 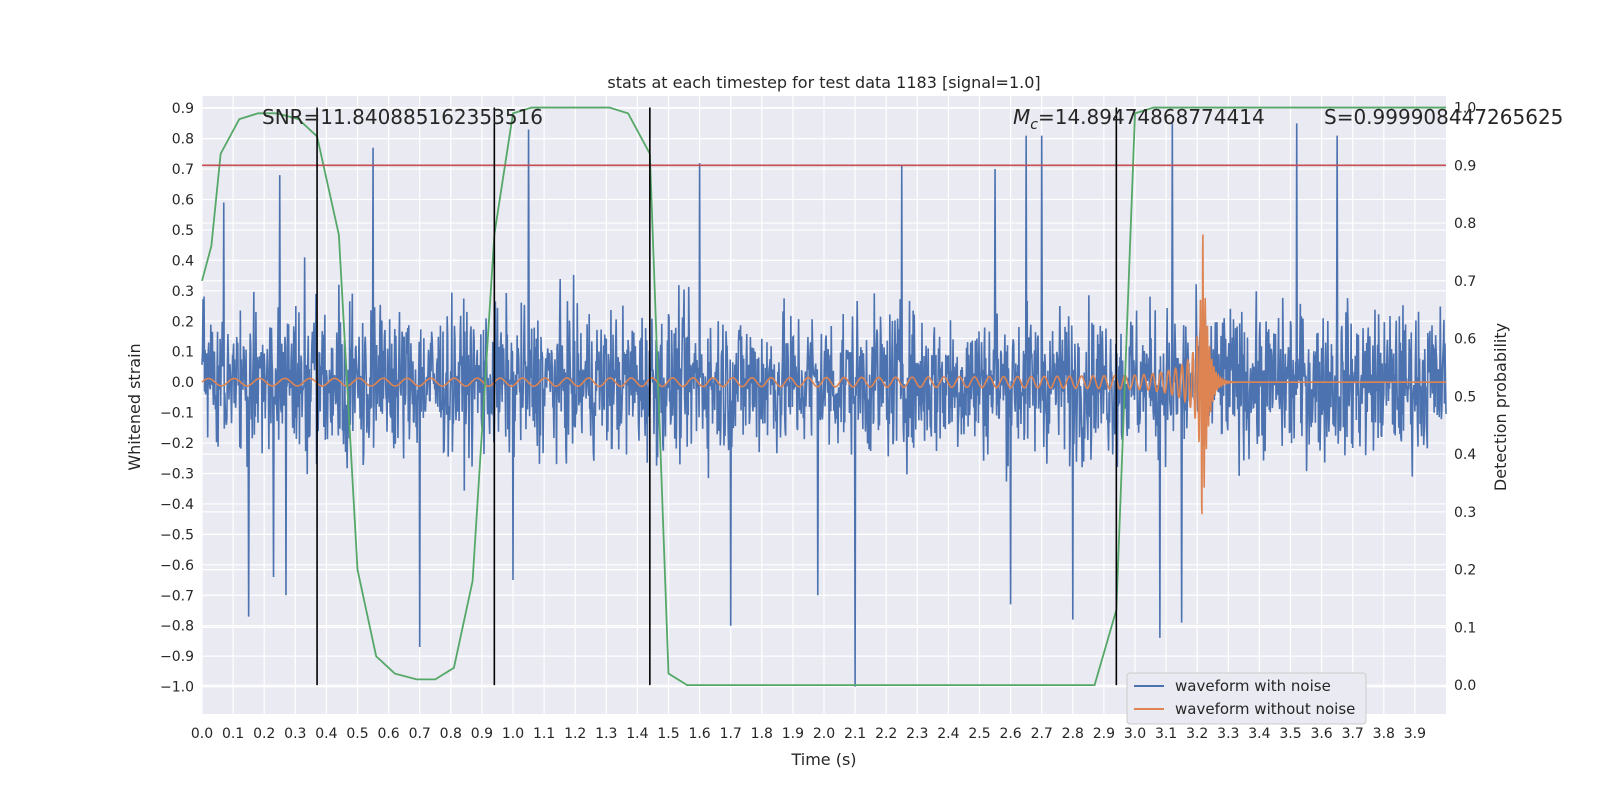 What do you see at coordinates (1443, 117) in the screenshot?
I see `s-annotation: S=0.999908447265625` at bounding box center [1443, 117].